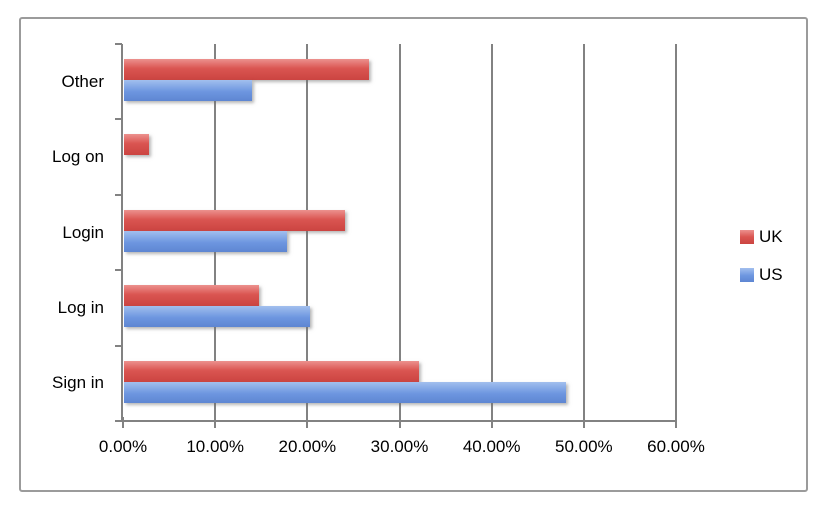 This screenshot has width=829, height=524. I want to click on bar-us-other, so click(188, 90).